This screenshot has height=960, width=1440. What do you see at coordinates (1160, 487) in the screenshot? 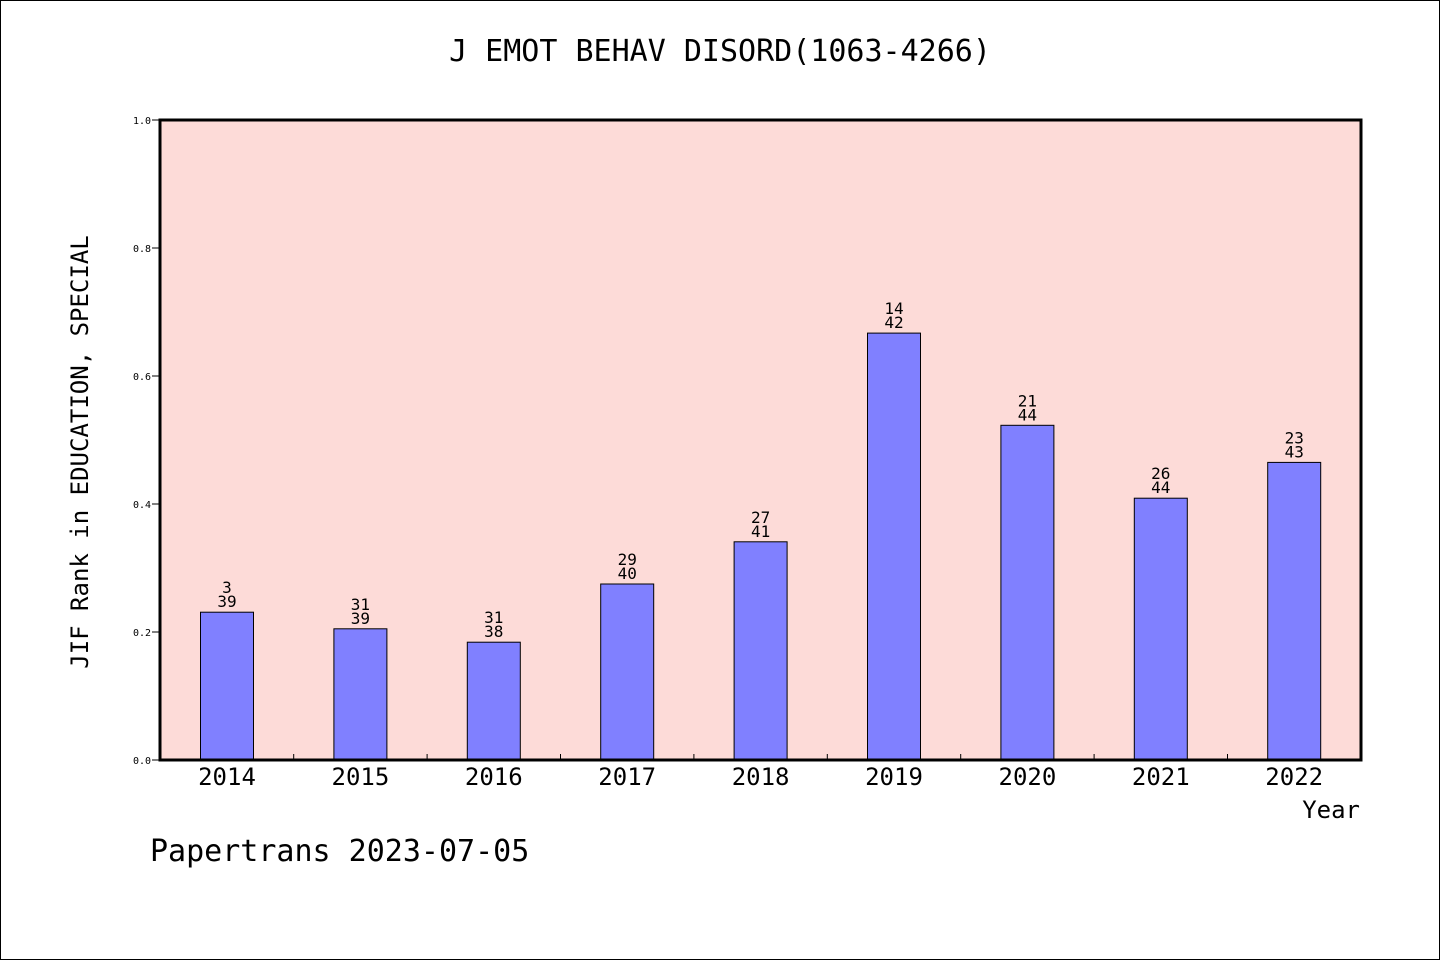
I see `bar-total-label-2021: 44` at bounding box center [1160, 487].